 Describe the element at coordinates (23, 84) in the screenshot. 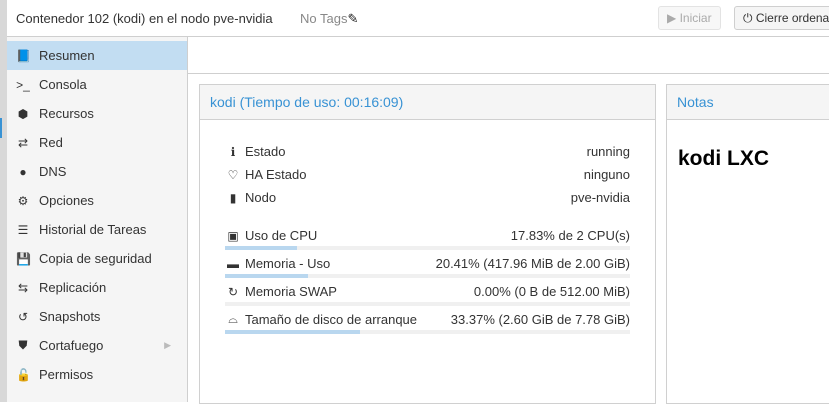

I see `terminal-icon: >_` at that location.